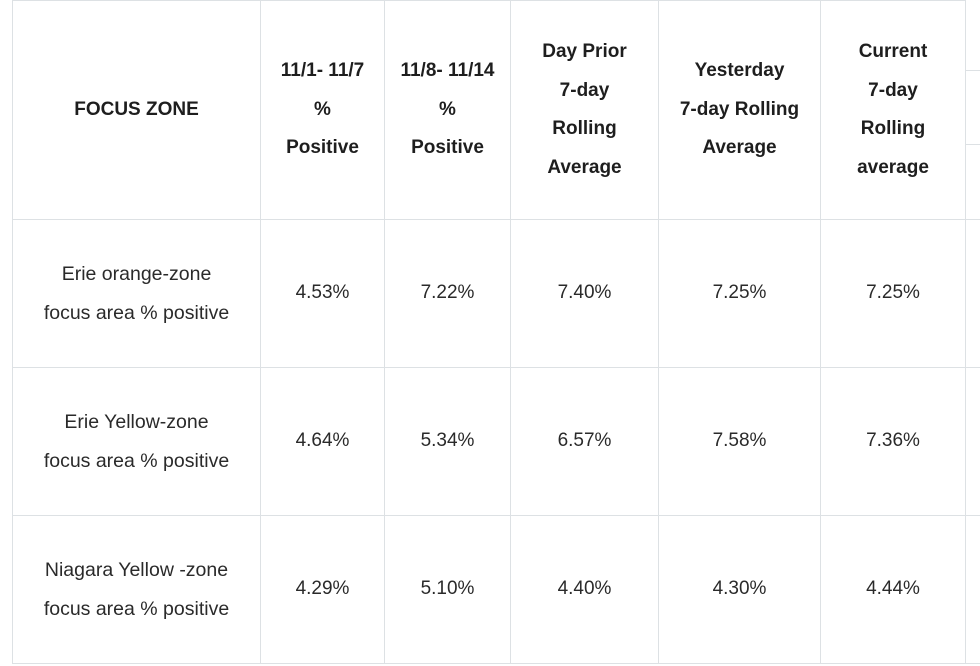 This screenshot has width=980, height=666. Describe the element at coordinates (893, 51) in the screenshot. I see `header-line: Current` at that location.